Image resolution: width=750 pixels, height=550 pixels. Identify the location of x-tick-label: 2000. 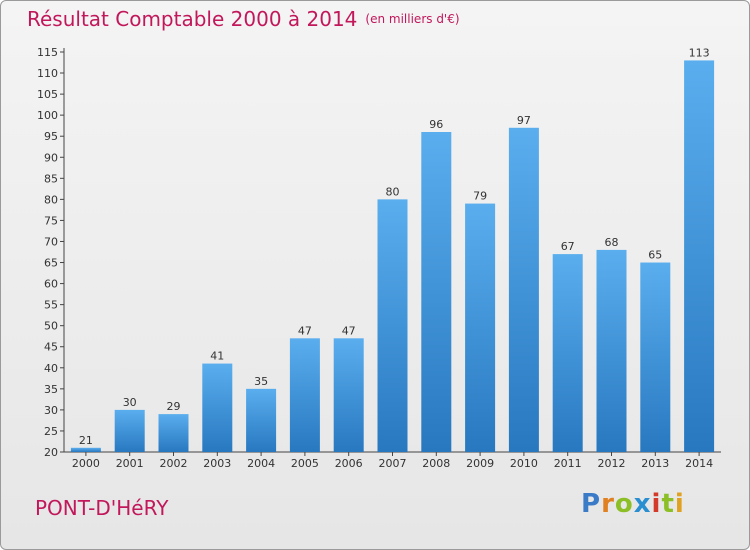
(86, 463).